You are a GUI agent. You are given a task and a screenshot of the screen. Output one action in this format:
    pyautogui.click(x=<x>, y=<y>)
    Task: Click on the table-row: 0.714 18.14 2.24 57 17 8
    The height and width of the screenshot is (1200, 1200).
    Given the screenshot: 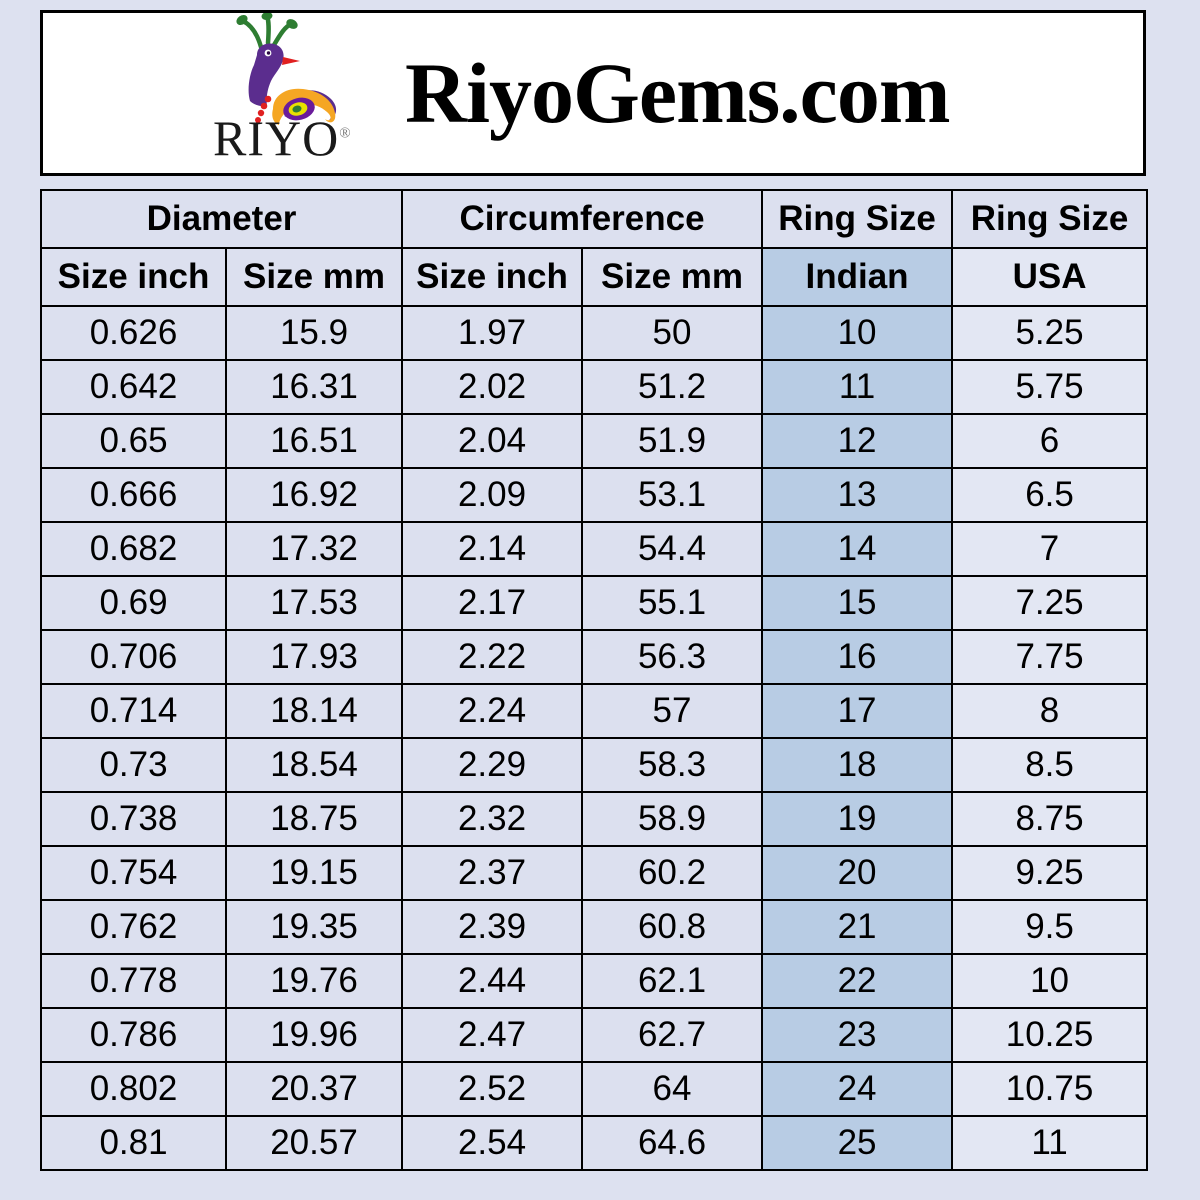 What is the action you would take?
    pyautogui.click(x=594, y=711)
    